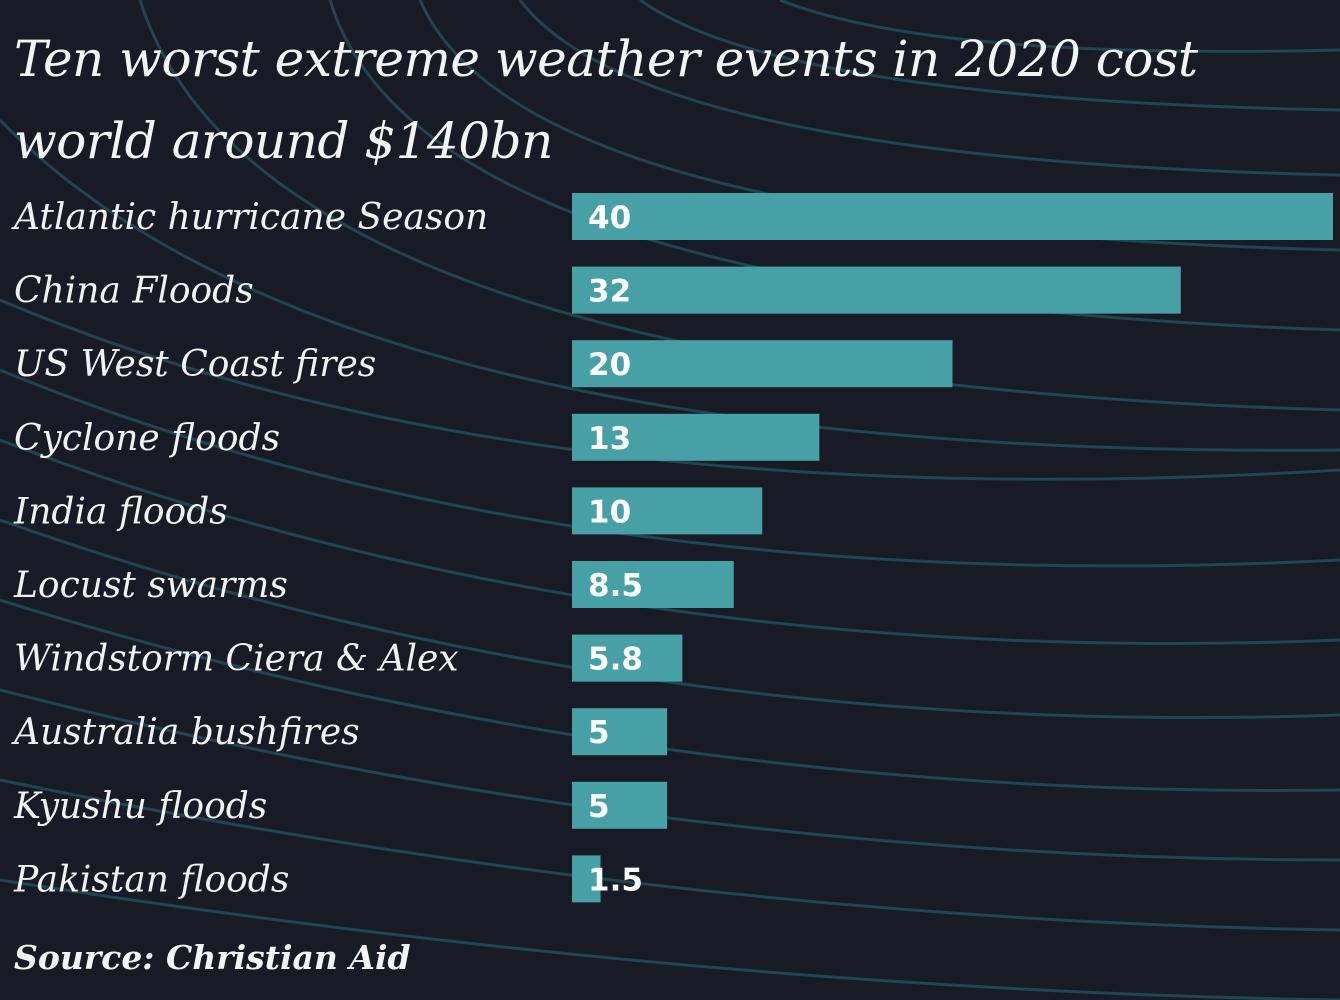 The image size is (1340, 1000). Describe the element at coordinates (150, 585) in the screenshot. I see `category-label: Locust swarms` at that location.